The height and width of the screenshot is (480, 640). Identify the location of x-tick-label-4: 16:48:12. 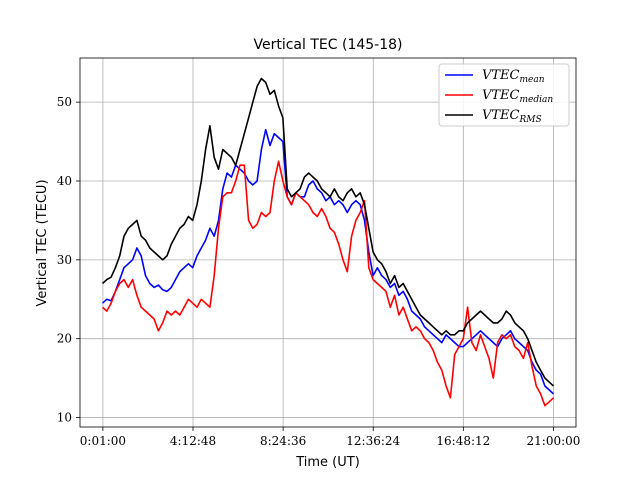
(463, 441).